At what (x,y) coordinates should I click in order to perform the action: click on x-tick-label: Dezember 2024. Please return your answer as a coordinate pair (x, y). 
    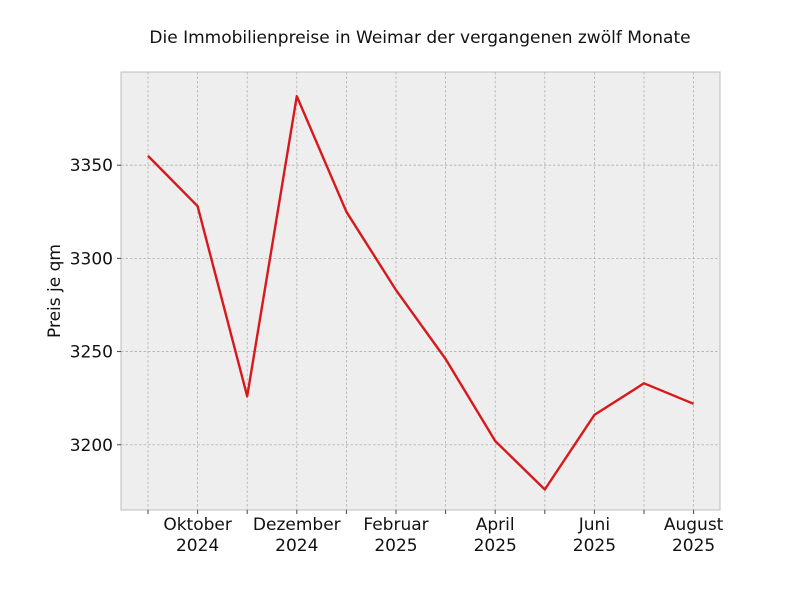
    Looking at the image, I should click on (297, 535).